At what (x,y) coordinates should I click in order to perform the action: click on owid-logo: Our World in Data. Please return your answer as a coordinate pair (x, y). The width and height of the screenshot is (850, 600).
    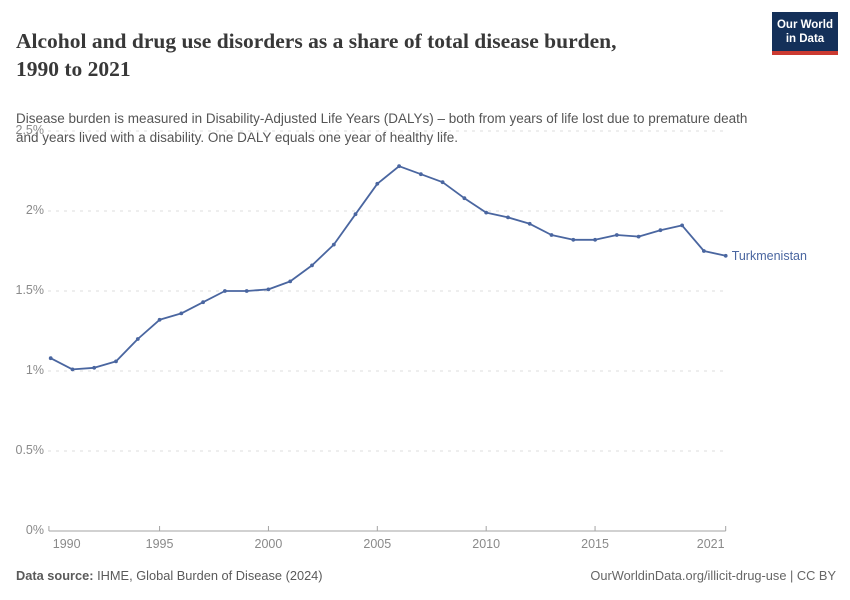
    Looking at the image, I should click on (805, 33).